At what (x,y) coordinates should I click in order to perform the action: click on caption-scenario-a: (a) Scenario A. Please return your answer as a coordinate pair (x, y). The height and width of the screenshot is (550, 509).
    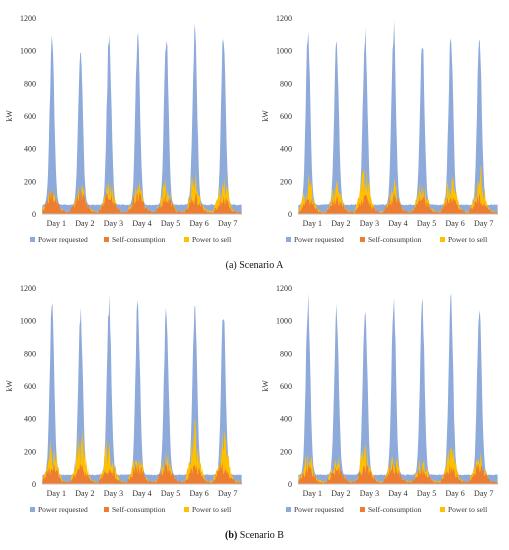
    Looking at the image, I should click on (254, 265).